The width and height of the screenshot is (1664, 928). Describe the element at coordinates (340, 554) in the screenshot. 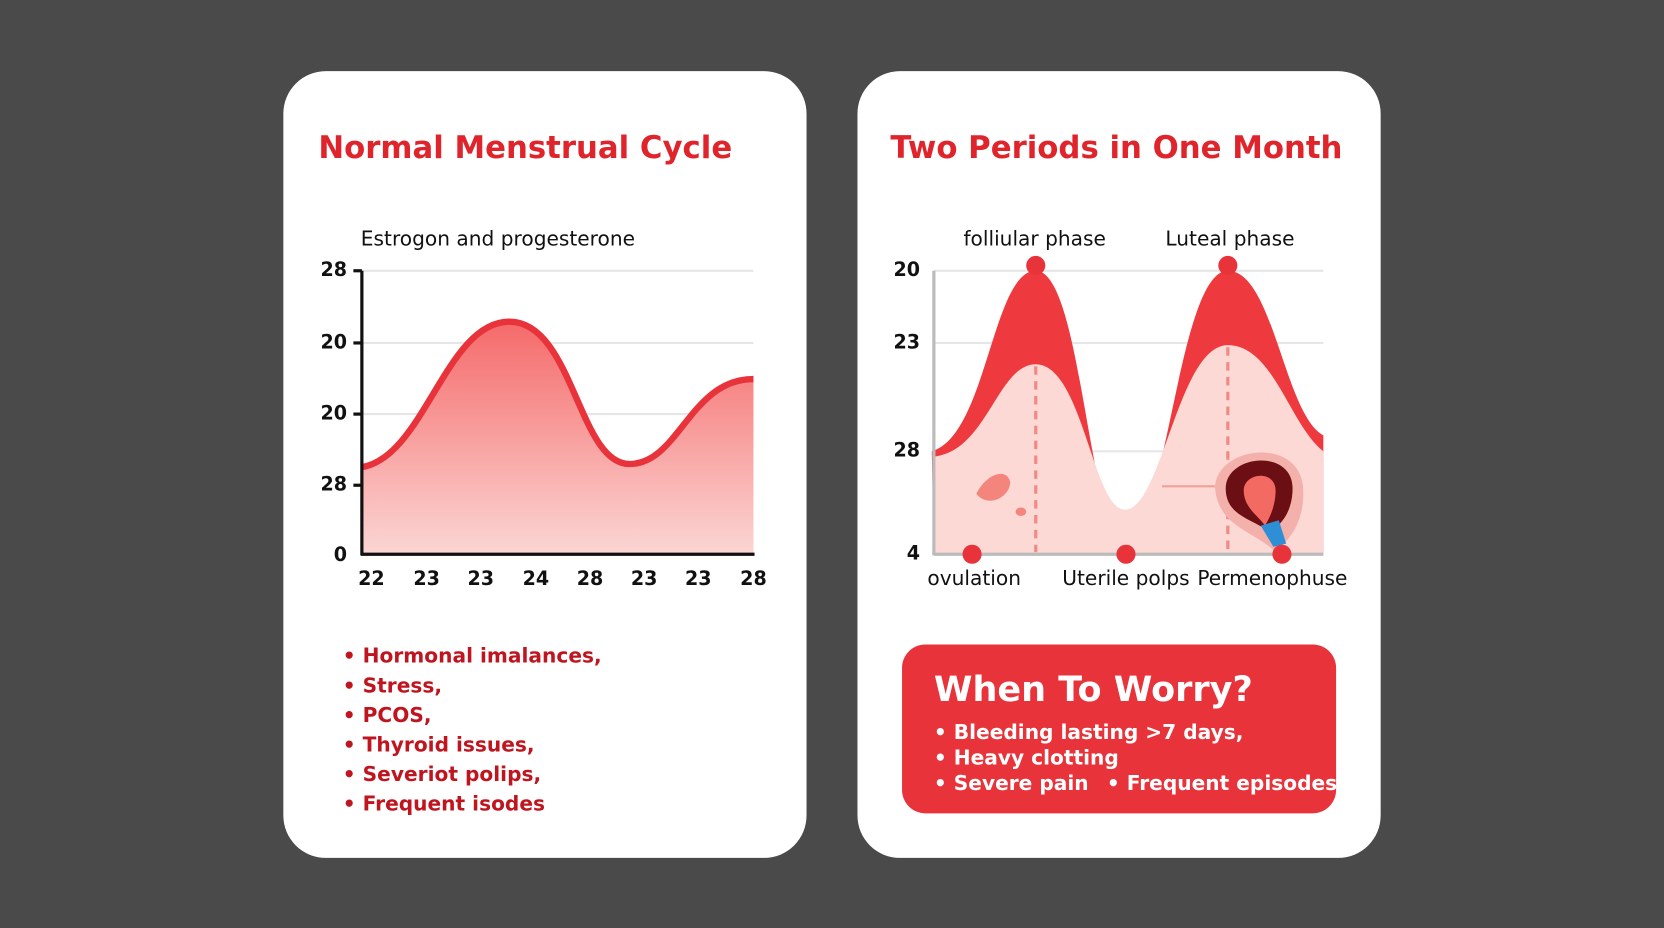

I see `y-label: 0` at that location.